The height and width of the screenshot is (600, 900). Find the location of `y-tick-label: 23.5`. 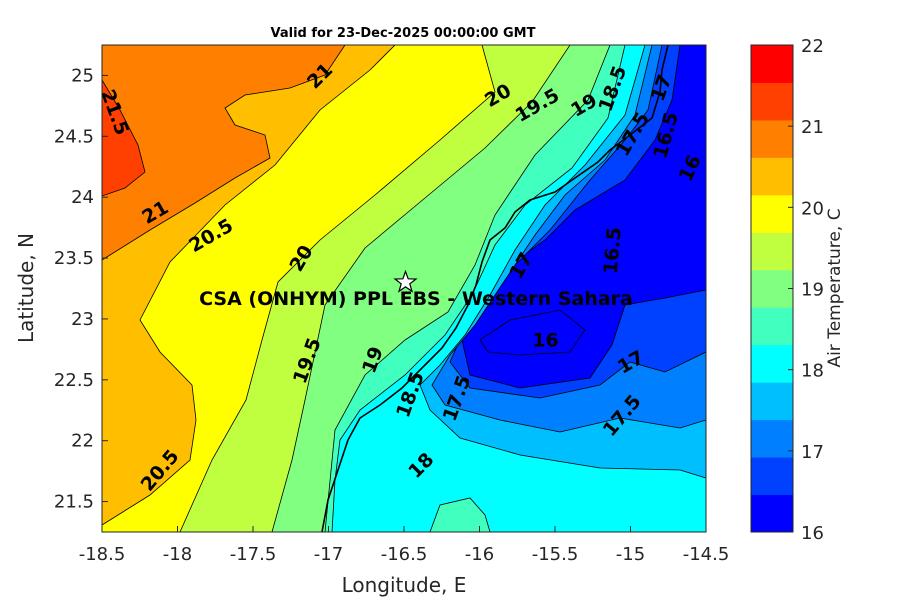

y-tick-label: 23.5 is located at coordinates (74, 258).